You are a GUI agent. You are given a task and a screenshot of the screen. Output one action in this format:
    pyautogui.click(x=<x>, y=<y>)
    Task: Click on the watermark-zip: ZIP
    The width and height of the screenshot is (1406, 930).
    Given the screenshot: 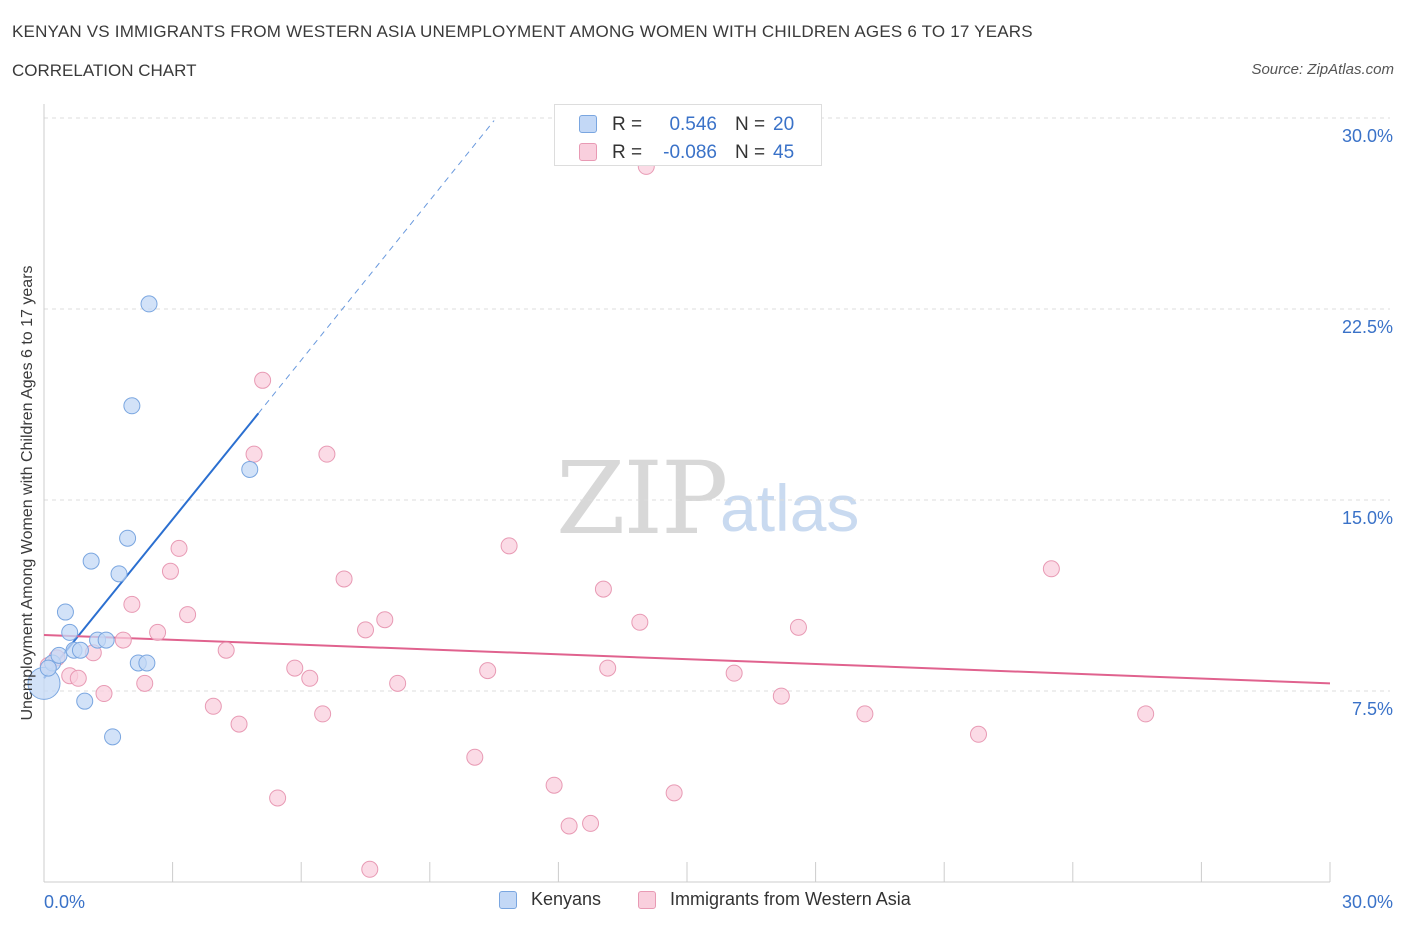 What is the action you would take?
    pyautogui.click(x=642, y=498)
    